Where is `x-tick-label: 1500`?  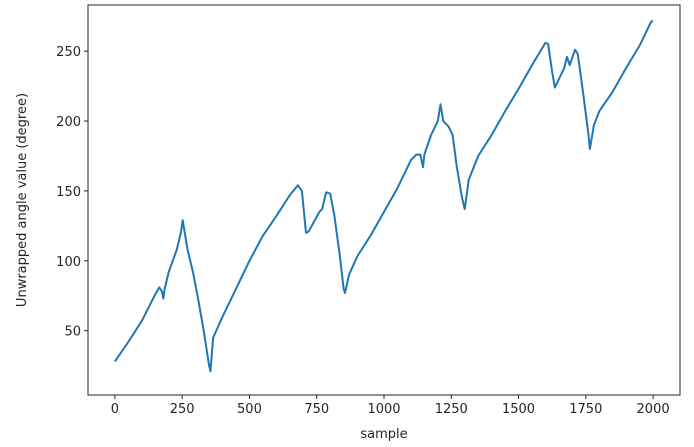
x-tick-label: 1500 is located at coordinates (518, 409).